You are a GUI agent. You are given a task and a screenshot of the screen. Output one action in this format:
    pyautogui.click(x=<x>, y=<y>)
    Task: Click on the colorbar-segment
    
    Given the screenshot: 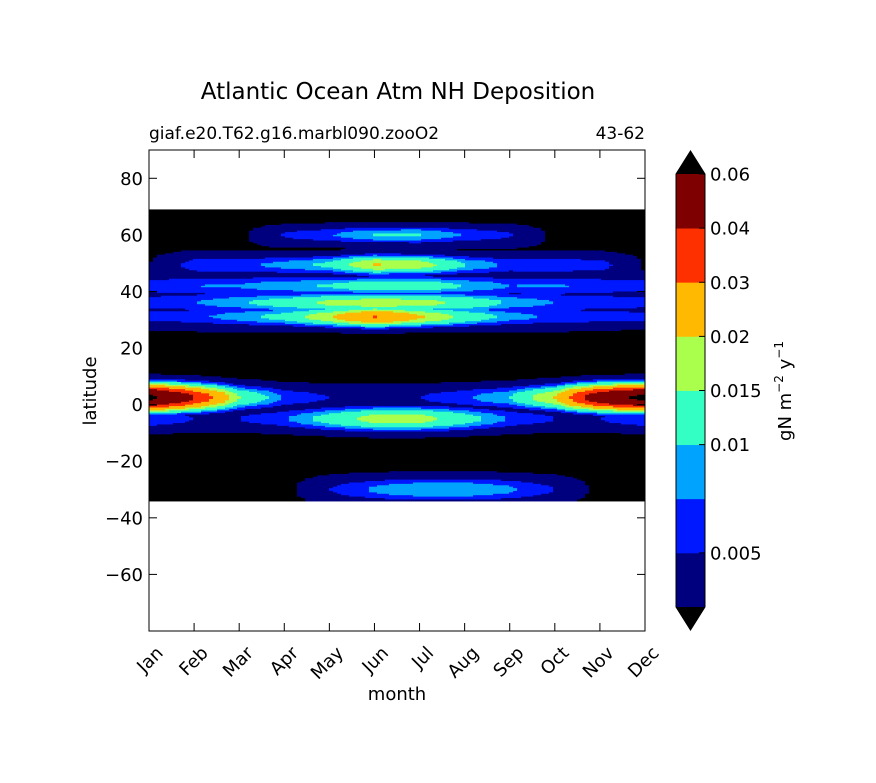 What is the action you would take?
    pyautogui.click(x=690, y=526)
    